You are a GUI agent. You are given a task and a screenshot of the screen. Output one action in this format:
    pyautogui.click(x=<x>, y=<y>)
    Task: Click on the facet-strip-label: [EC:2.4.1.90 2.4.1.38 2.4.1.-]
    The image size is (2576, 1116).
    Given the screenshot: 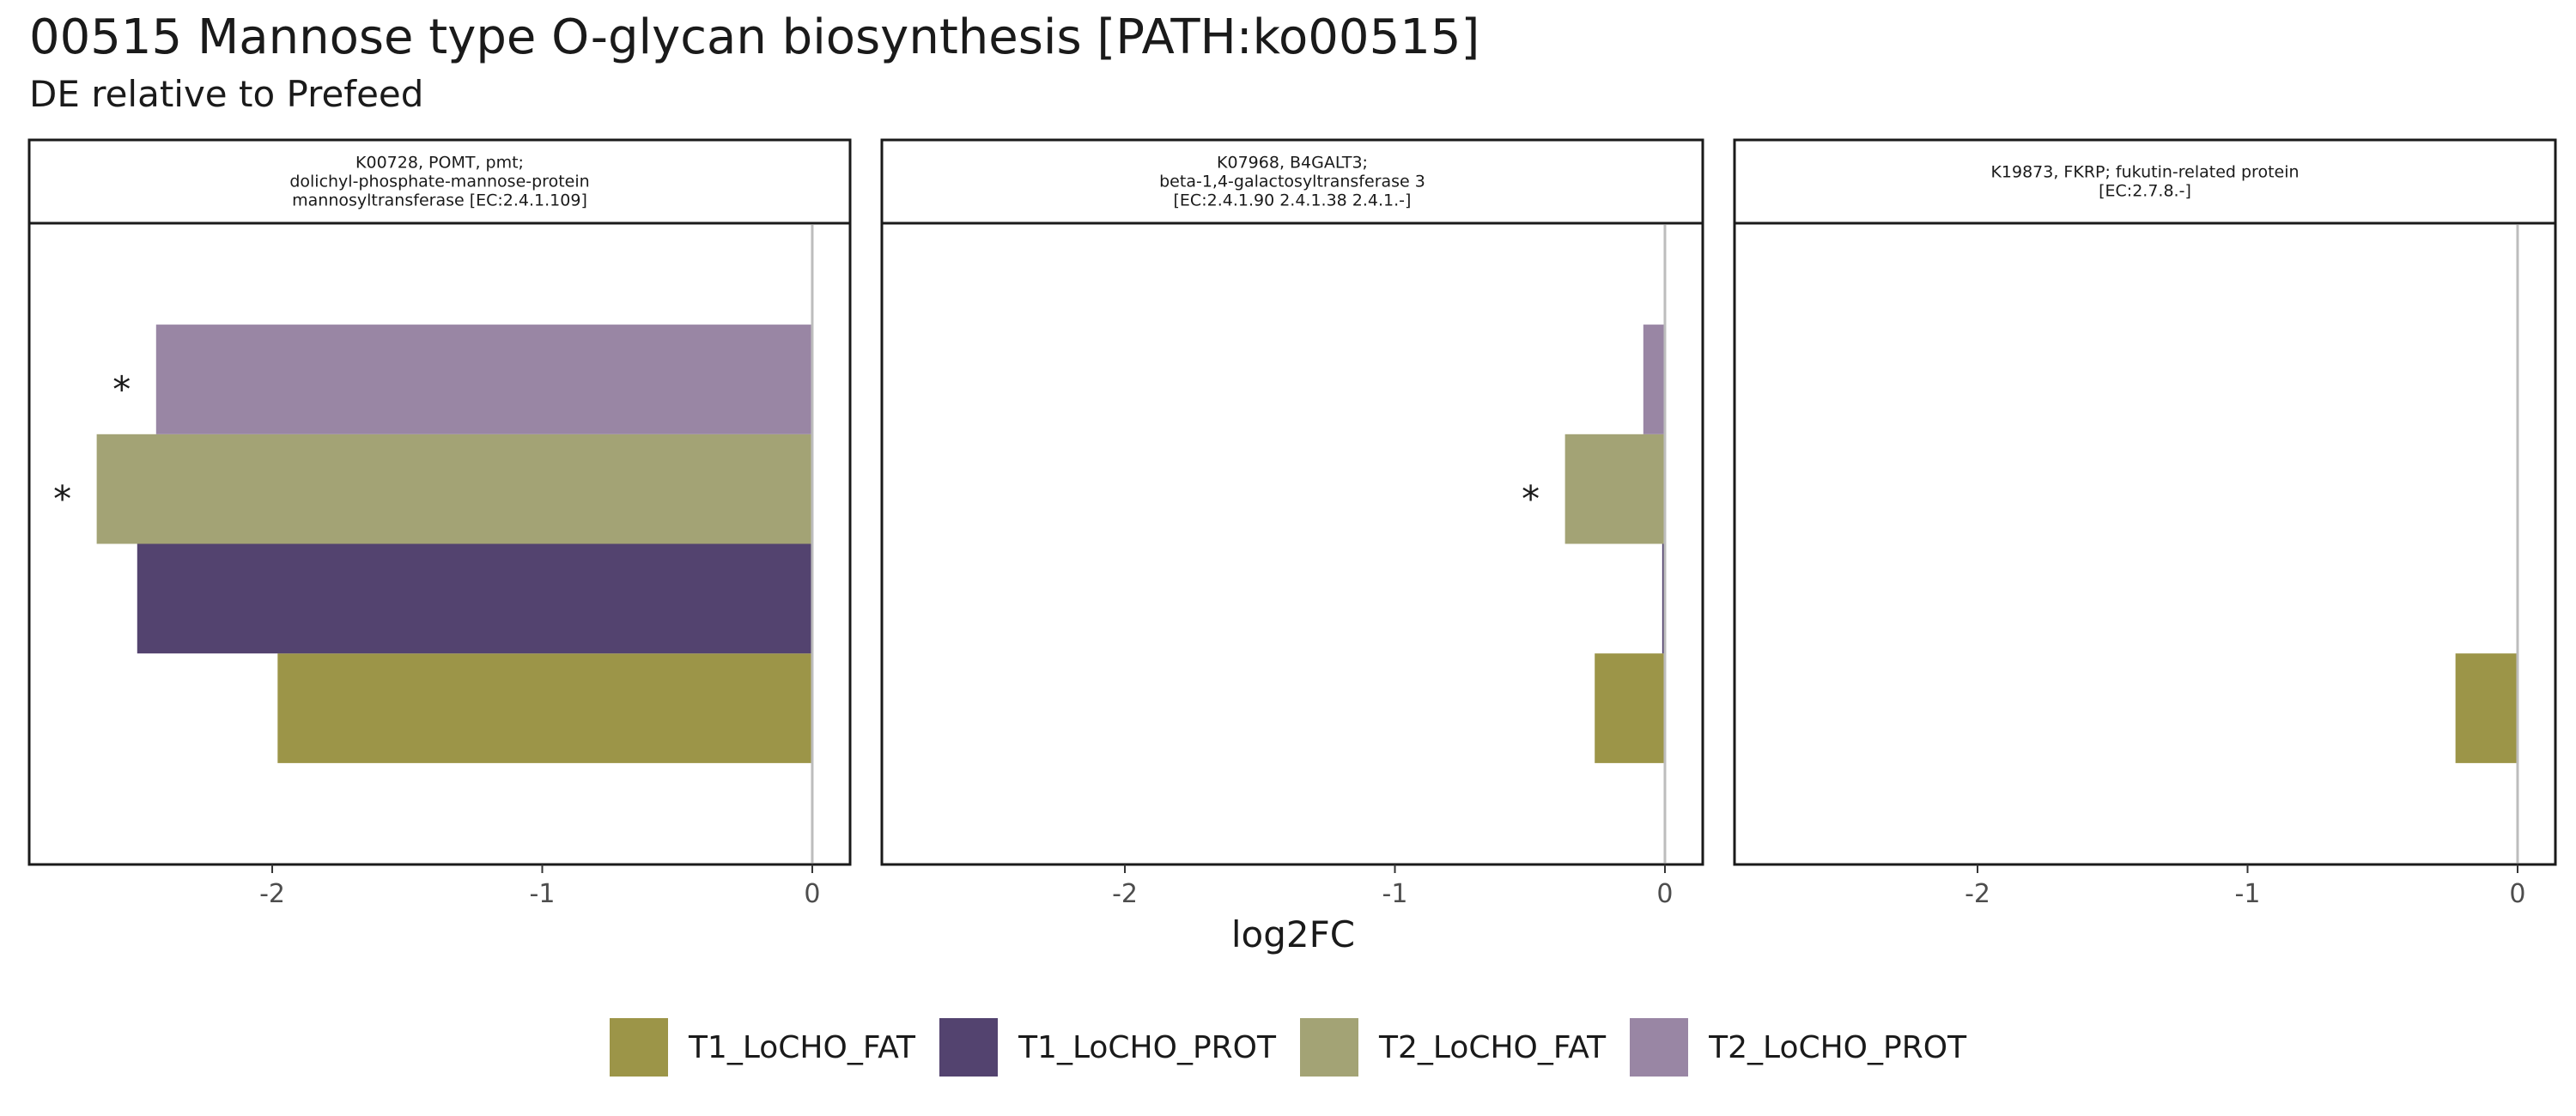 What is the action you would take?
    pyautogui.click(x=1293, y=200)
    